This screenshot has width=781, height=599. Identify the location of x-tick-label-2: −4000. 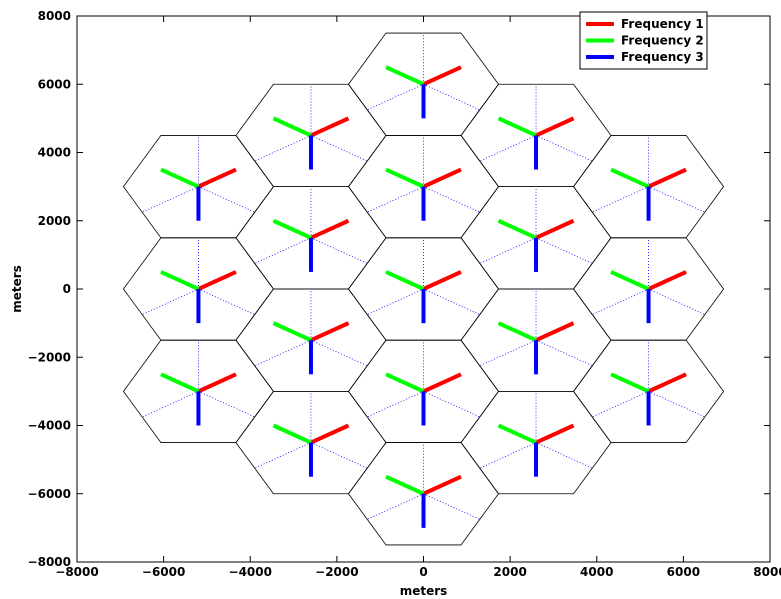
(250, 572).